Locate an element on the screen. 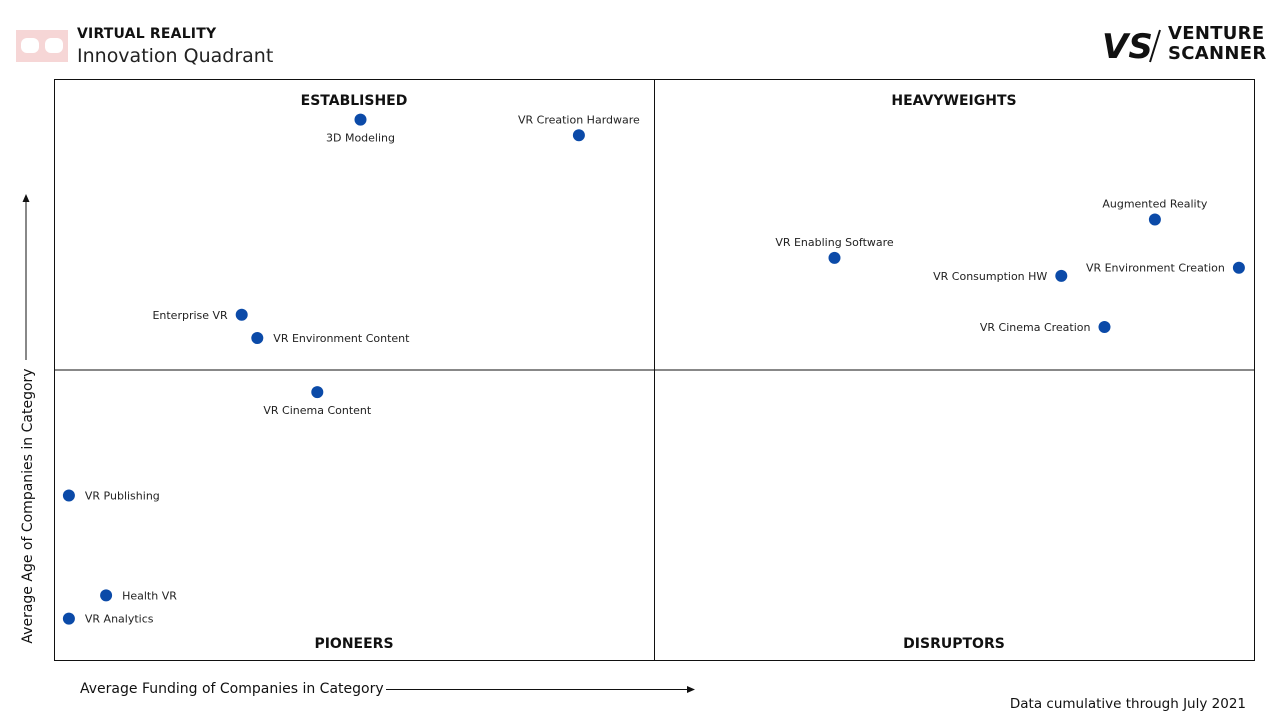 The width and height of the screenshot is (1280, 720). footnote: Data cumulative through July 2021 is located at coordinates (1127, 704).